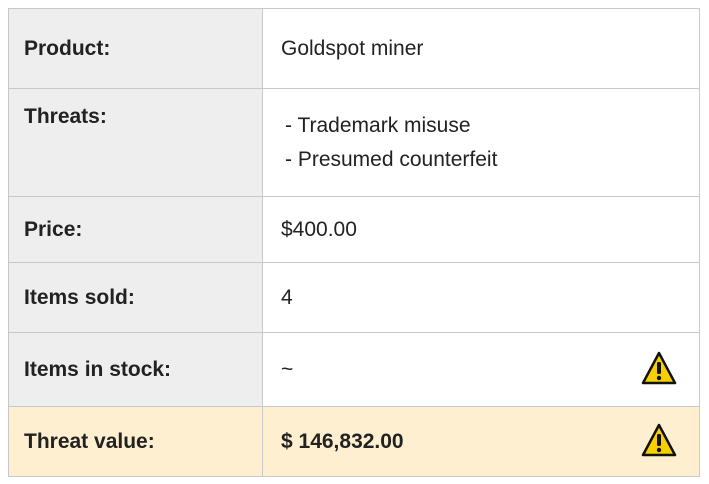  What do you see at coordinates (135, 229) in the screenshot?
I see `label: Price:` at bounding box center [135, 229].